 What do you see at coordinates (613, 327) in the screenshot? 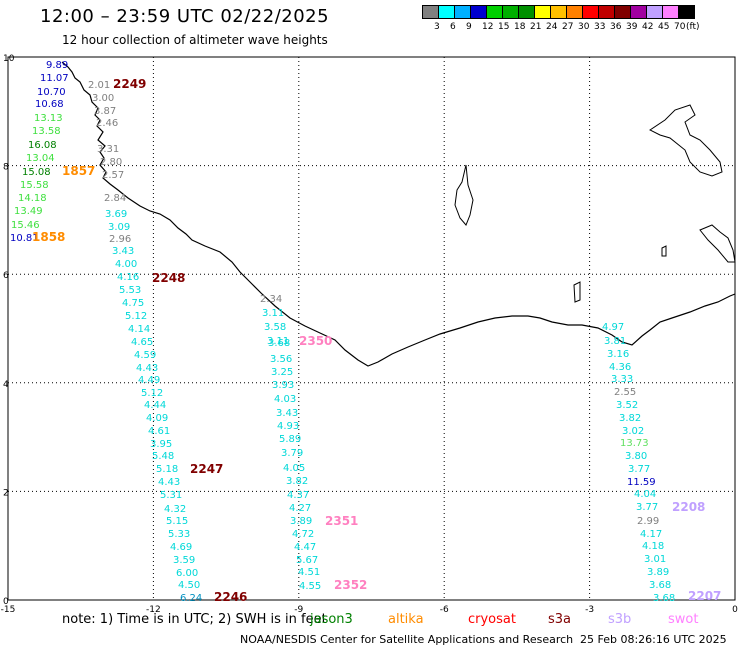
I see `wave-height-label: 4.97` at bounding box center [613, 327].